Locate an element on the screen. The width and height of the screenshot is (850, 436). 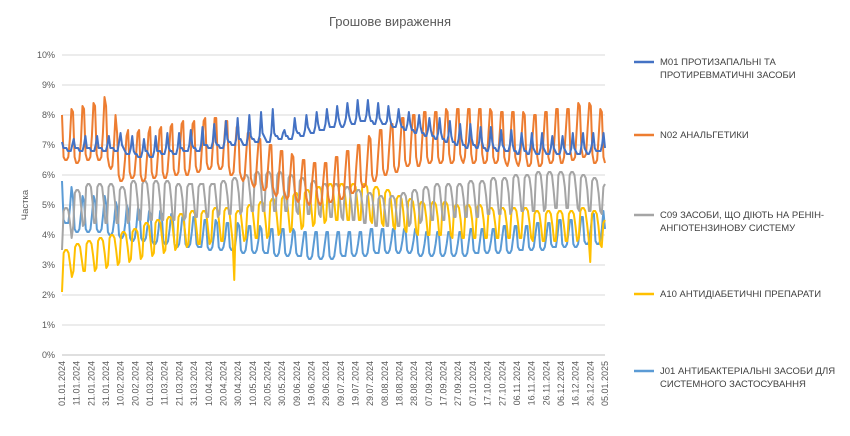
y-tick-label: 7% is located at coordinates (48, 145).